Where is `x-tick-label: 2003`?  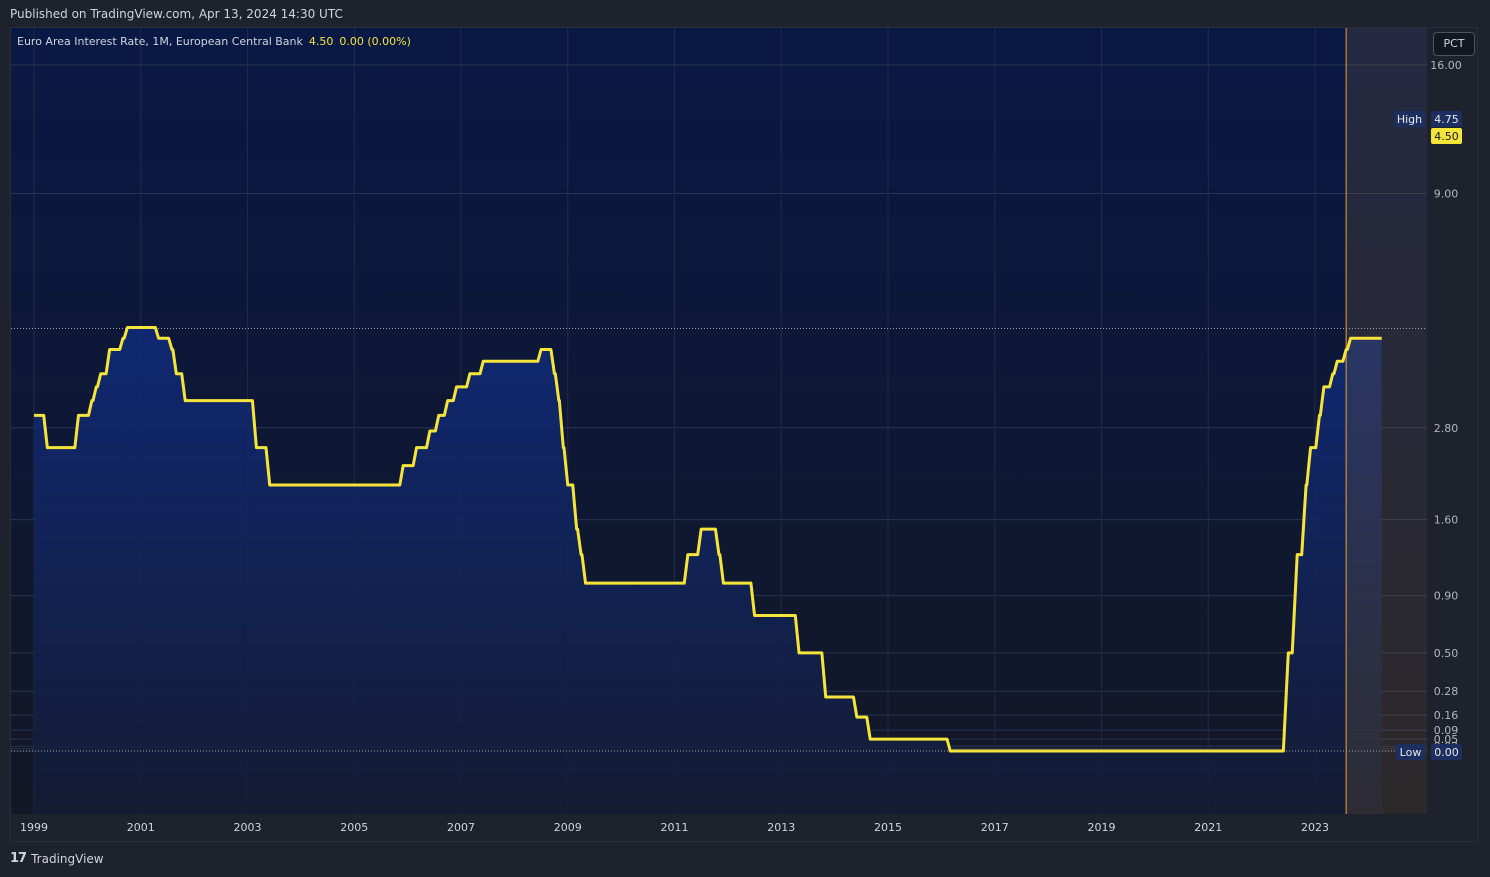 x-tick-label: 2003 is located at coordinates (248, 827).